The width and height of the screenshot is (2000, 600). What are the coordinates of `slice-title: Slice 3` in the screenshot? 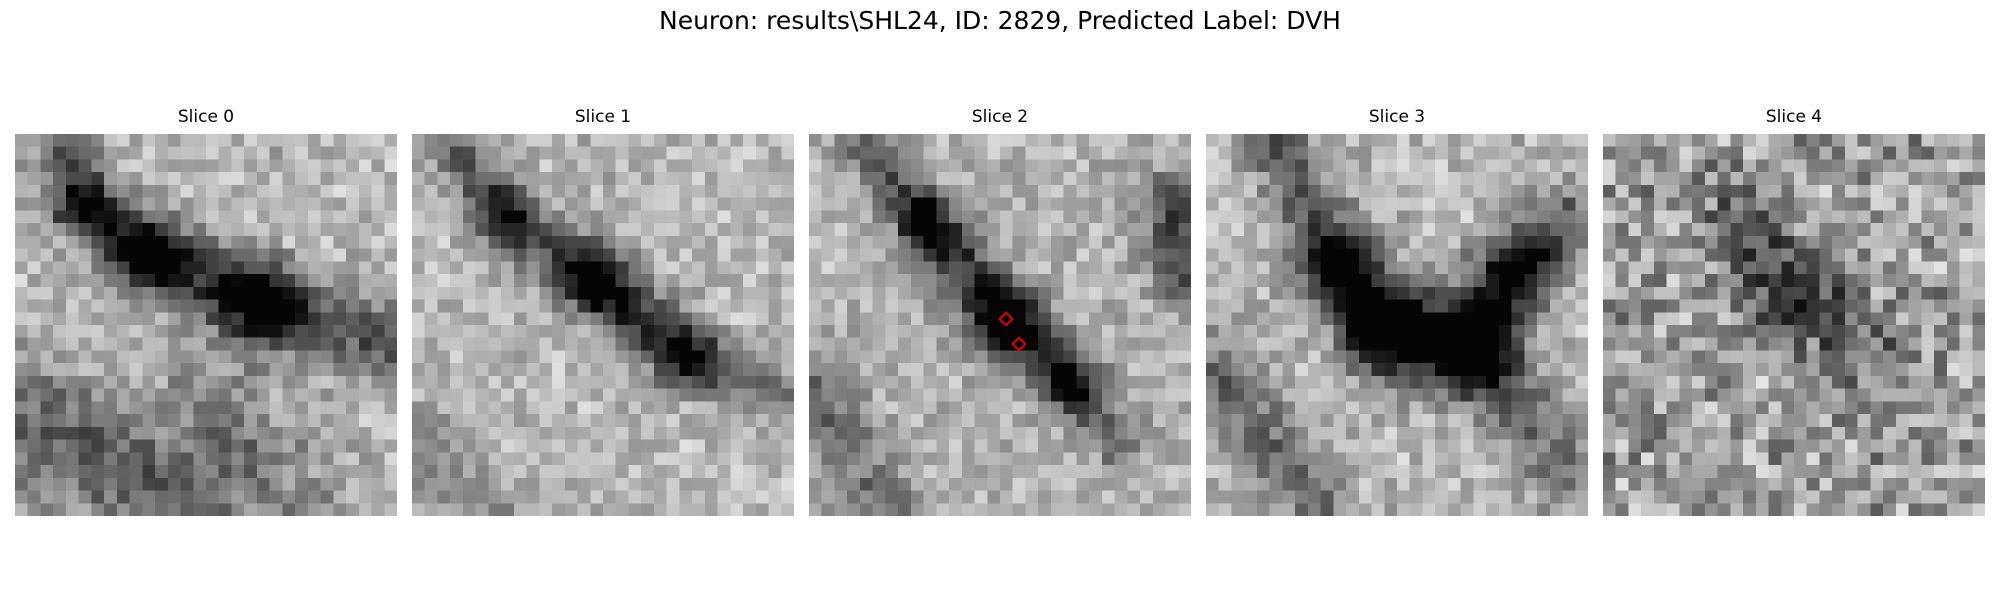 It's located at (1397, 117).